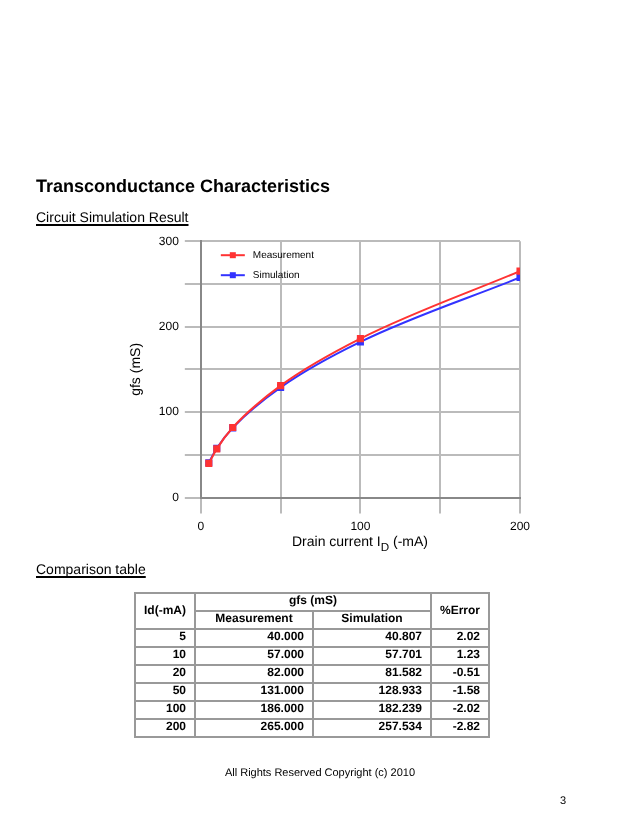 The image size is (640, 828). What do you see at coordinates (183, 186) in the screenshot?
I see `chart-title: Transconductance Characteristics` at bounding box center [183, 186].